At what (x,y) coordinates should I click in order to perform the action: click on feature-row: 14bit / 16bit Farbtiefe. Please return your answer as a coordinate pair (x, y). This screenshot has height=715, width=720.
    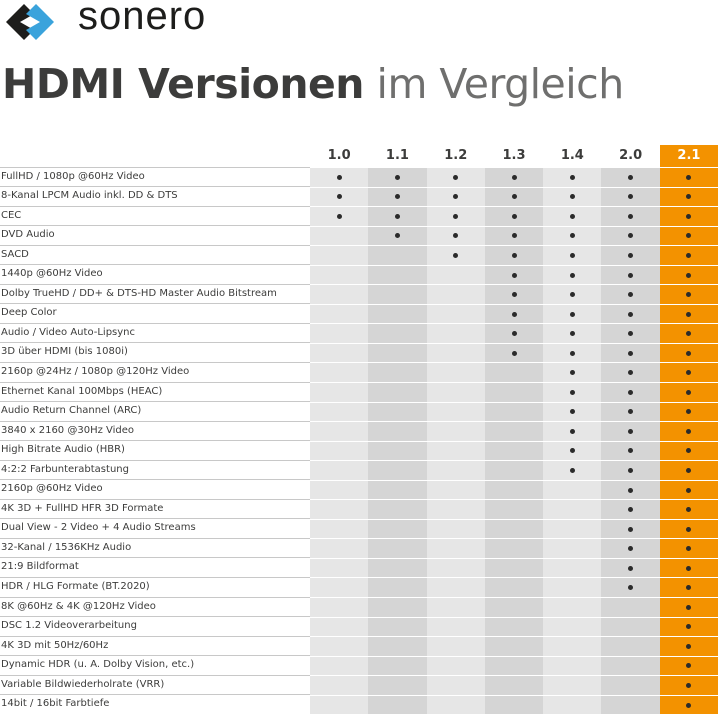
    Looking at the image, I should click on (360, 704).